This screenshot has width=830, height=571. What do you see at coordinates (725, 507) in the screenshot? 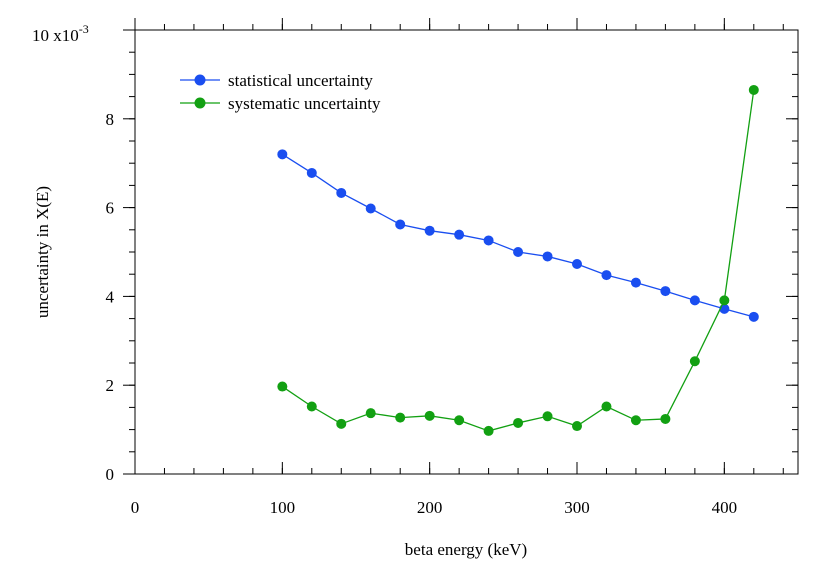
I see `x-tick-label: 400` at bounding box center [725, 507].